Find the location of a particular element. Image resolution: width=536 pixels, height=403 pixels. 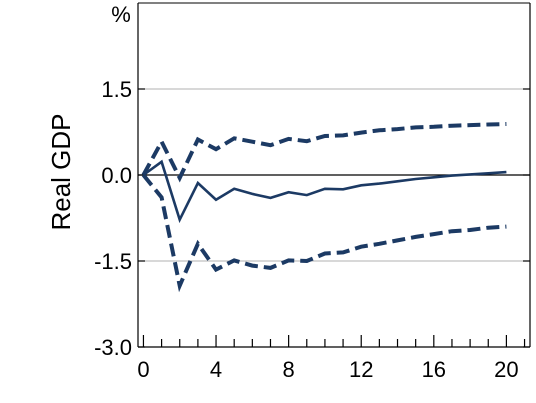

x-ticks: 0 4 8 12 16 20 is located at coordinates (331, 358).